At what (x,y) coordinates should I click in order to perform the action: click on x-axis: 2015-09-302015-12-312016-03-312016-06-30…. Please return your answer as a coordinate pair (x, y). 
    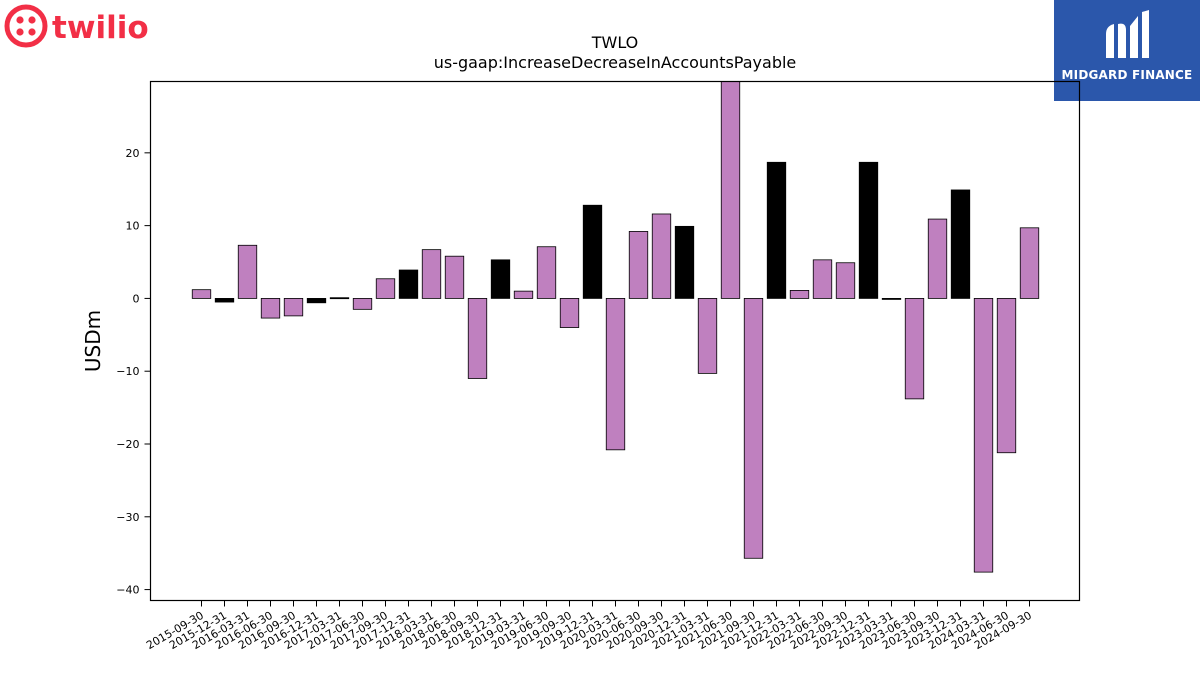
    Looking at the image, I should click on (589, 626).